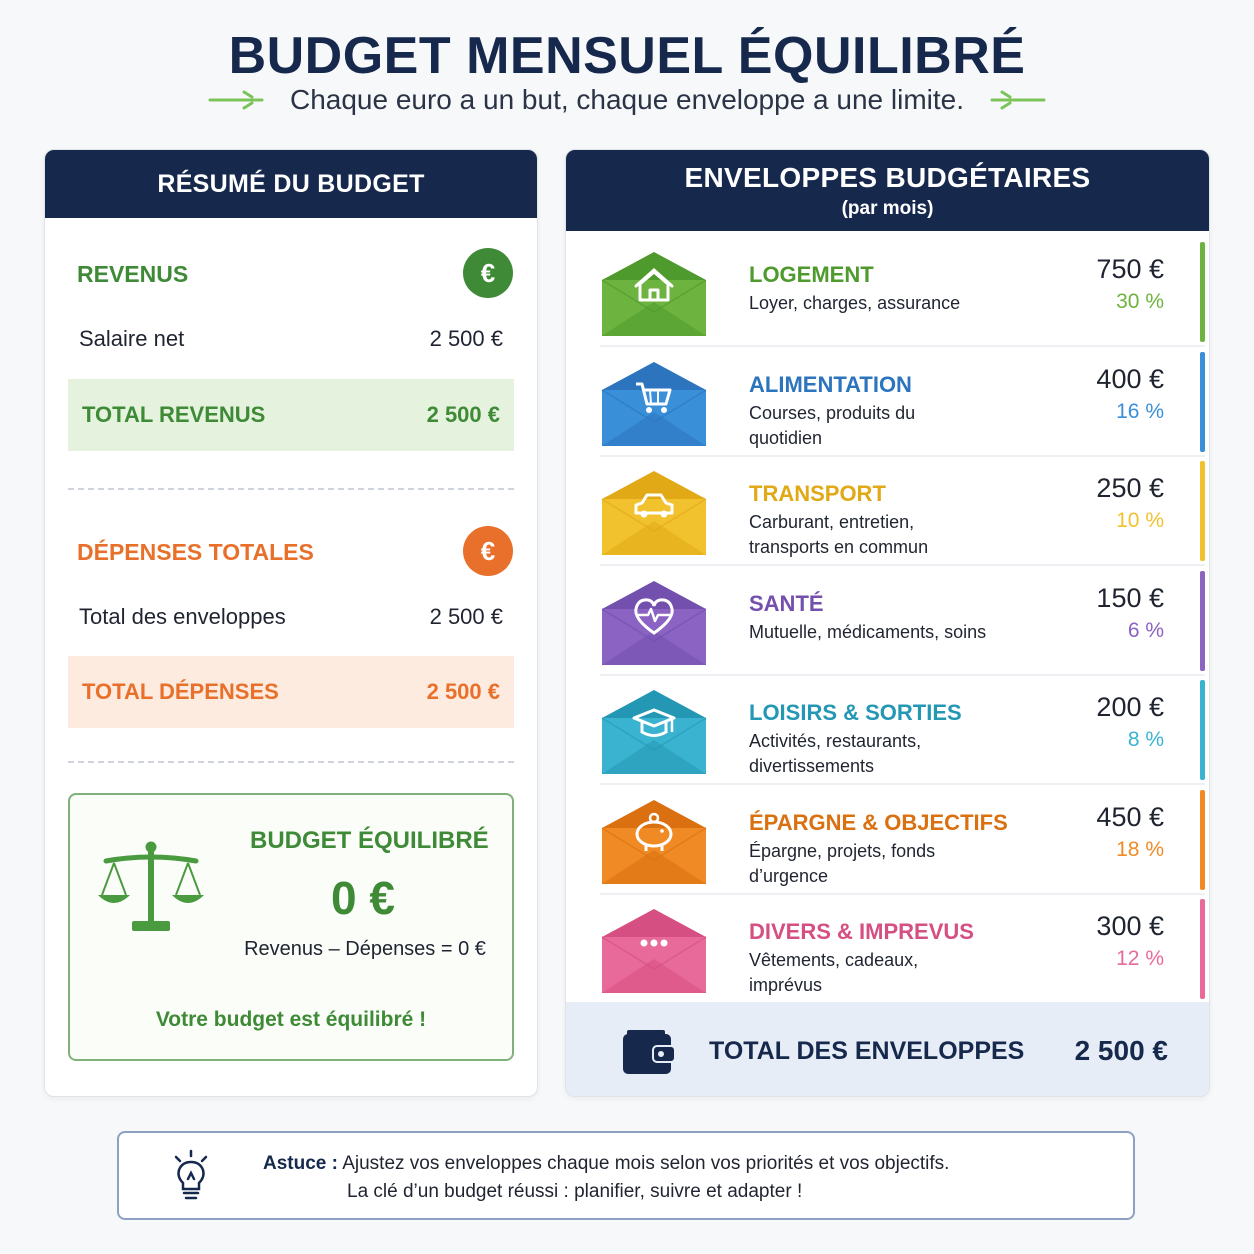 The height and width of the screenshot is (1254, 1254). What do you see at coordinates (786, 603) in the screenshot?
I see `envelope-name: SANTÉ` at bounding box center [786, 603].